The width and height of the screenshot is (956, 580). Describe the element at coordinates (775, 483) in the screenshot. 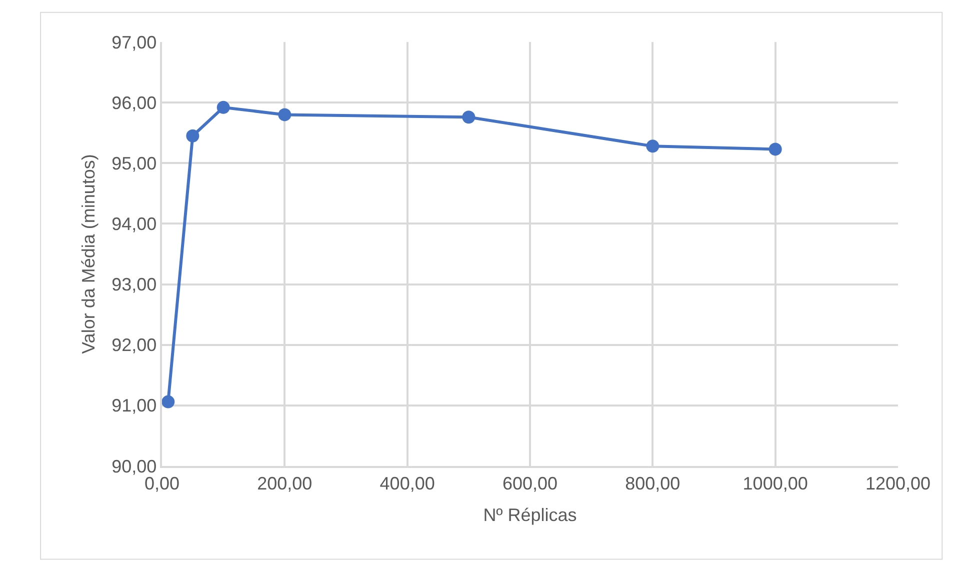

I see `x-tick-label: 1000,00` at that location.